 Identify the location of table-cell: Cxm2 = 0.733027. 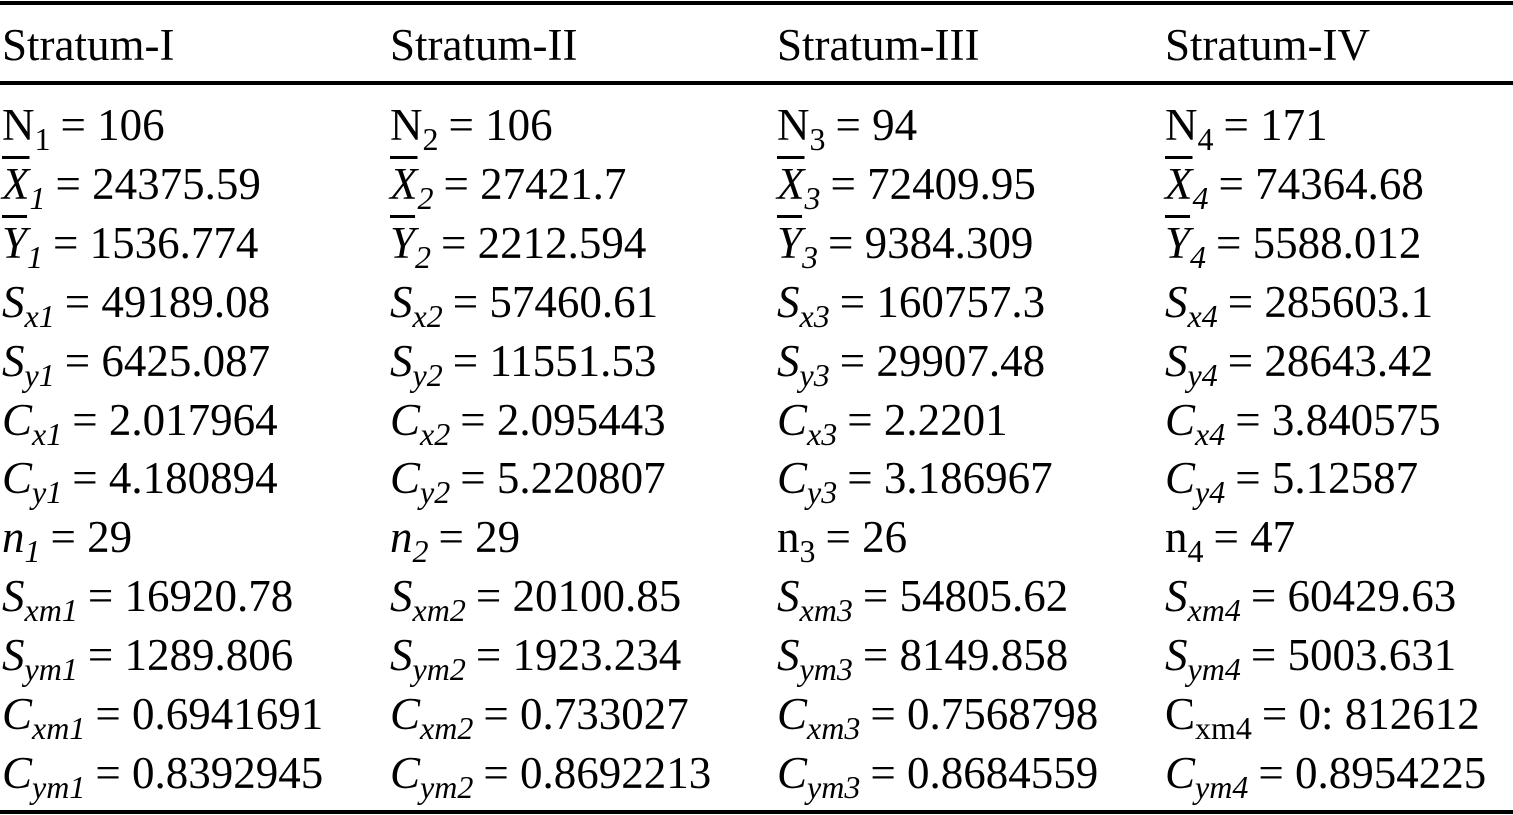
(539, 717).